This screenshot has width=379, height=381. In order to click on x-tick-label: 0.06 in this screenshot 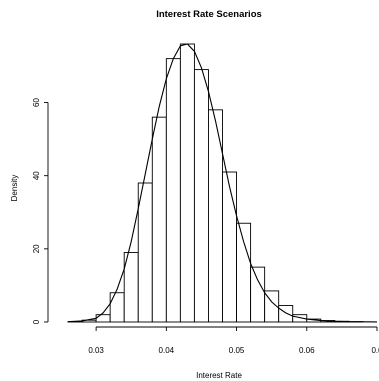, I will do `click(307, 350)`.